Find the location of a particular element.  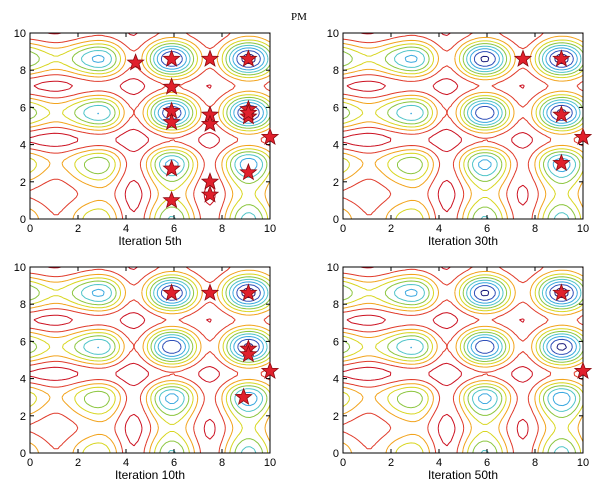

x-axis-label: Iteration 10th is located at coordinates (150, 475).